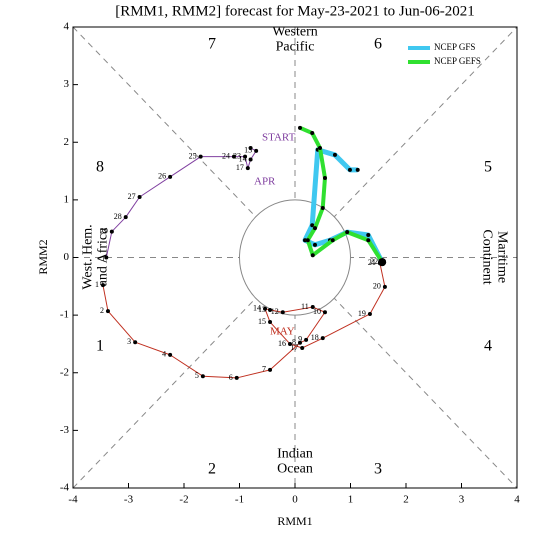 This screenshot has height=540, width=540. What do you see at coordinates (237, 155) in the screenshot?
I see `point-label: 23` at bounding box center [237, 155].